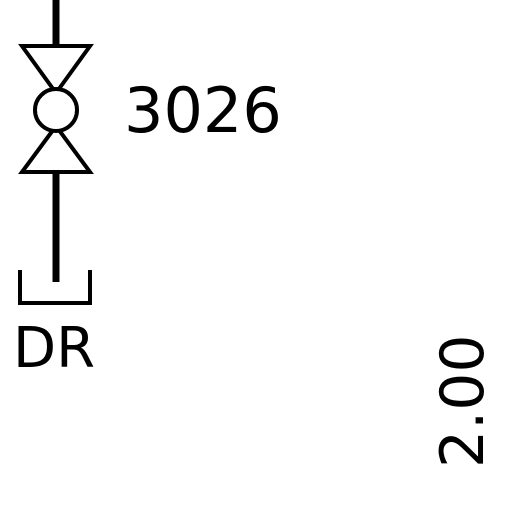 This screenshot has height=512, width=512. Describe the element at coordinates (54, 348) in the screenshot. I see `drain-label: DR` at that location.